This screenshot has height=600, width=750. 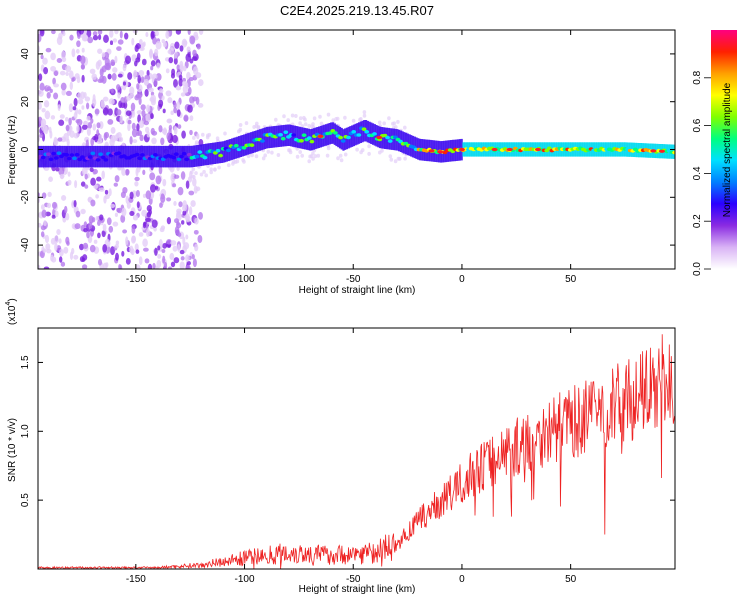 What do you see at coordinates (25, 149) in the screenshot?
I see `y-tick-label: 0` at bounding box center [25, 149].